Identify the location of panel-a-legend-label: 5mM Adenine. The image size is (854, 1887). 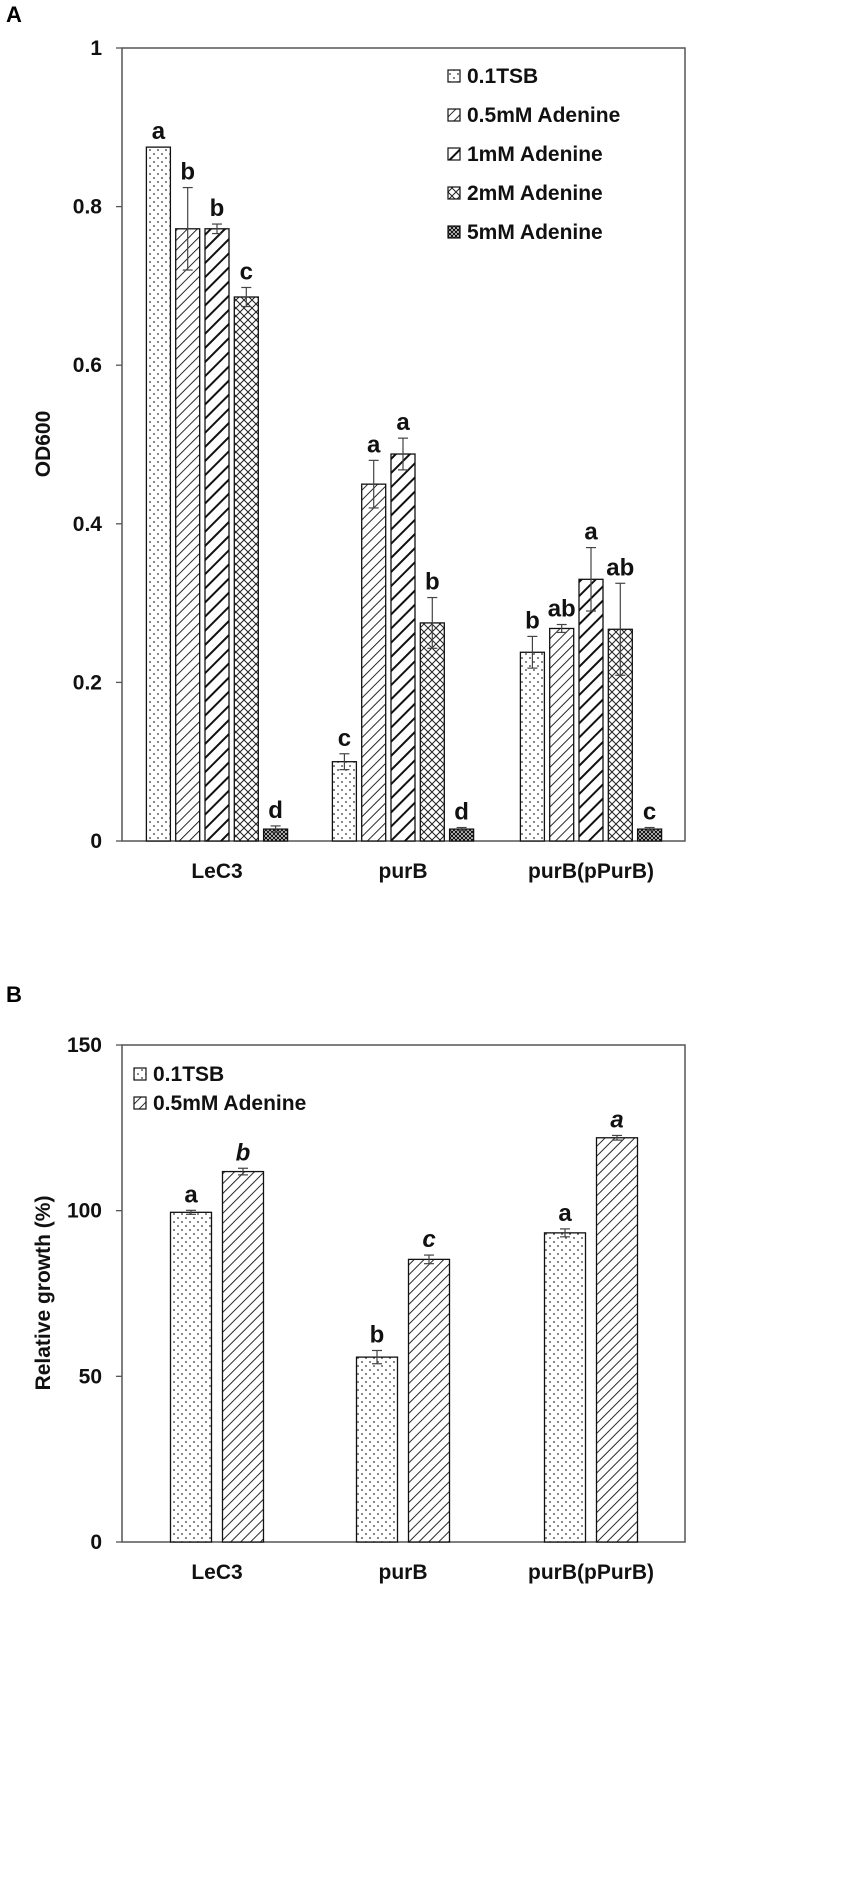
(535, 232).